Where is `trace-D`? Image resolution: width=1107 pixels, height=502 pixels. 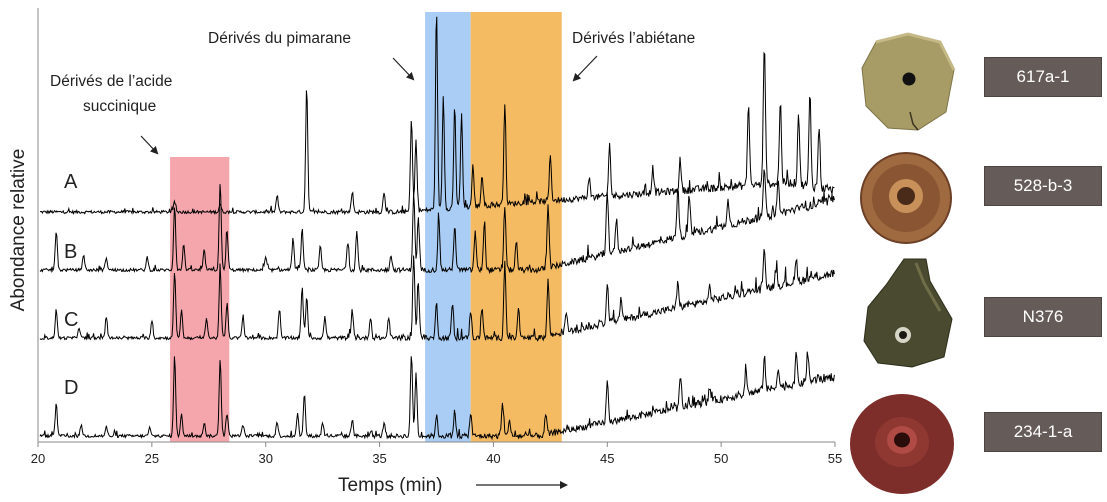 trace-D is located at coordinates (437, 396).